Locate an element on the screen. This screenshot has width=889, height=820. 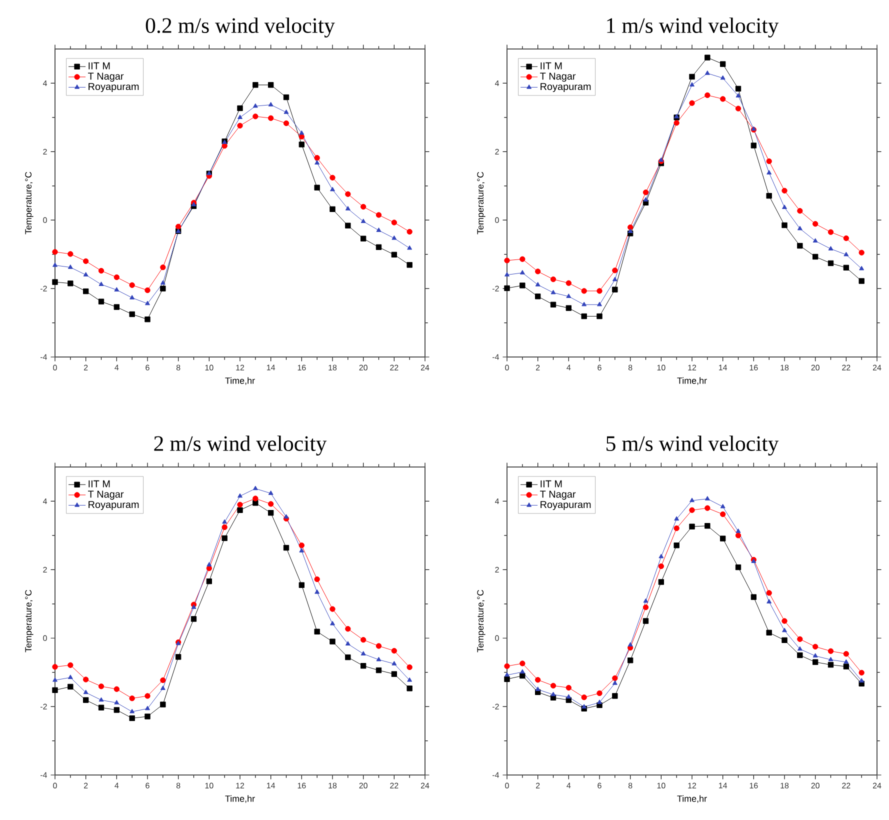
chart-title: 0.2 m/s wind velocity is located at coordinates (240, 28).